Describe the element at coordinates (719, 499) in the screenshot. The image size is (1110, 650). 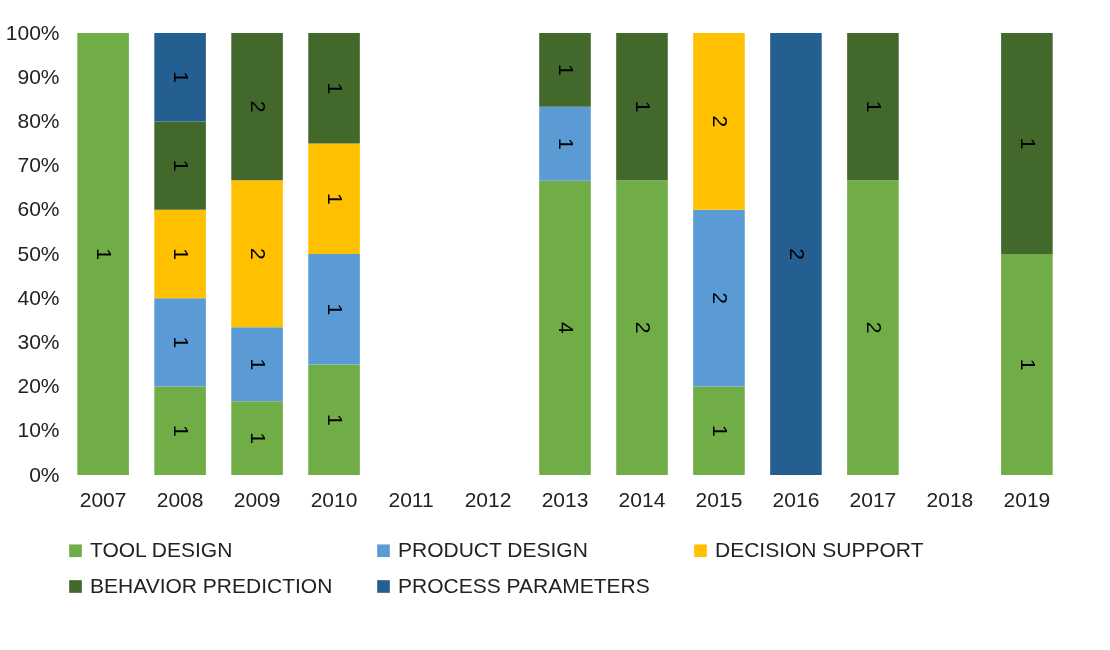
I see `x-tick-label: 2015` at that location.